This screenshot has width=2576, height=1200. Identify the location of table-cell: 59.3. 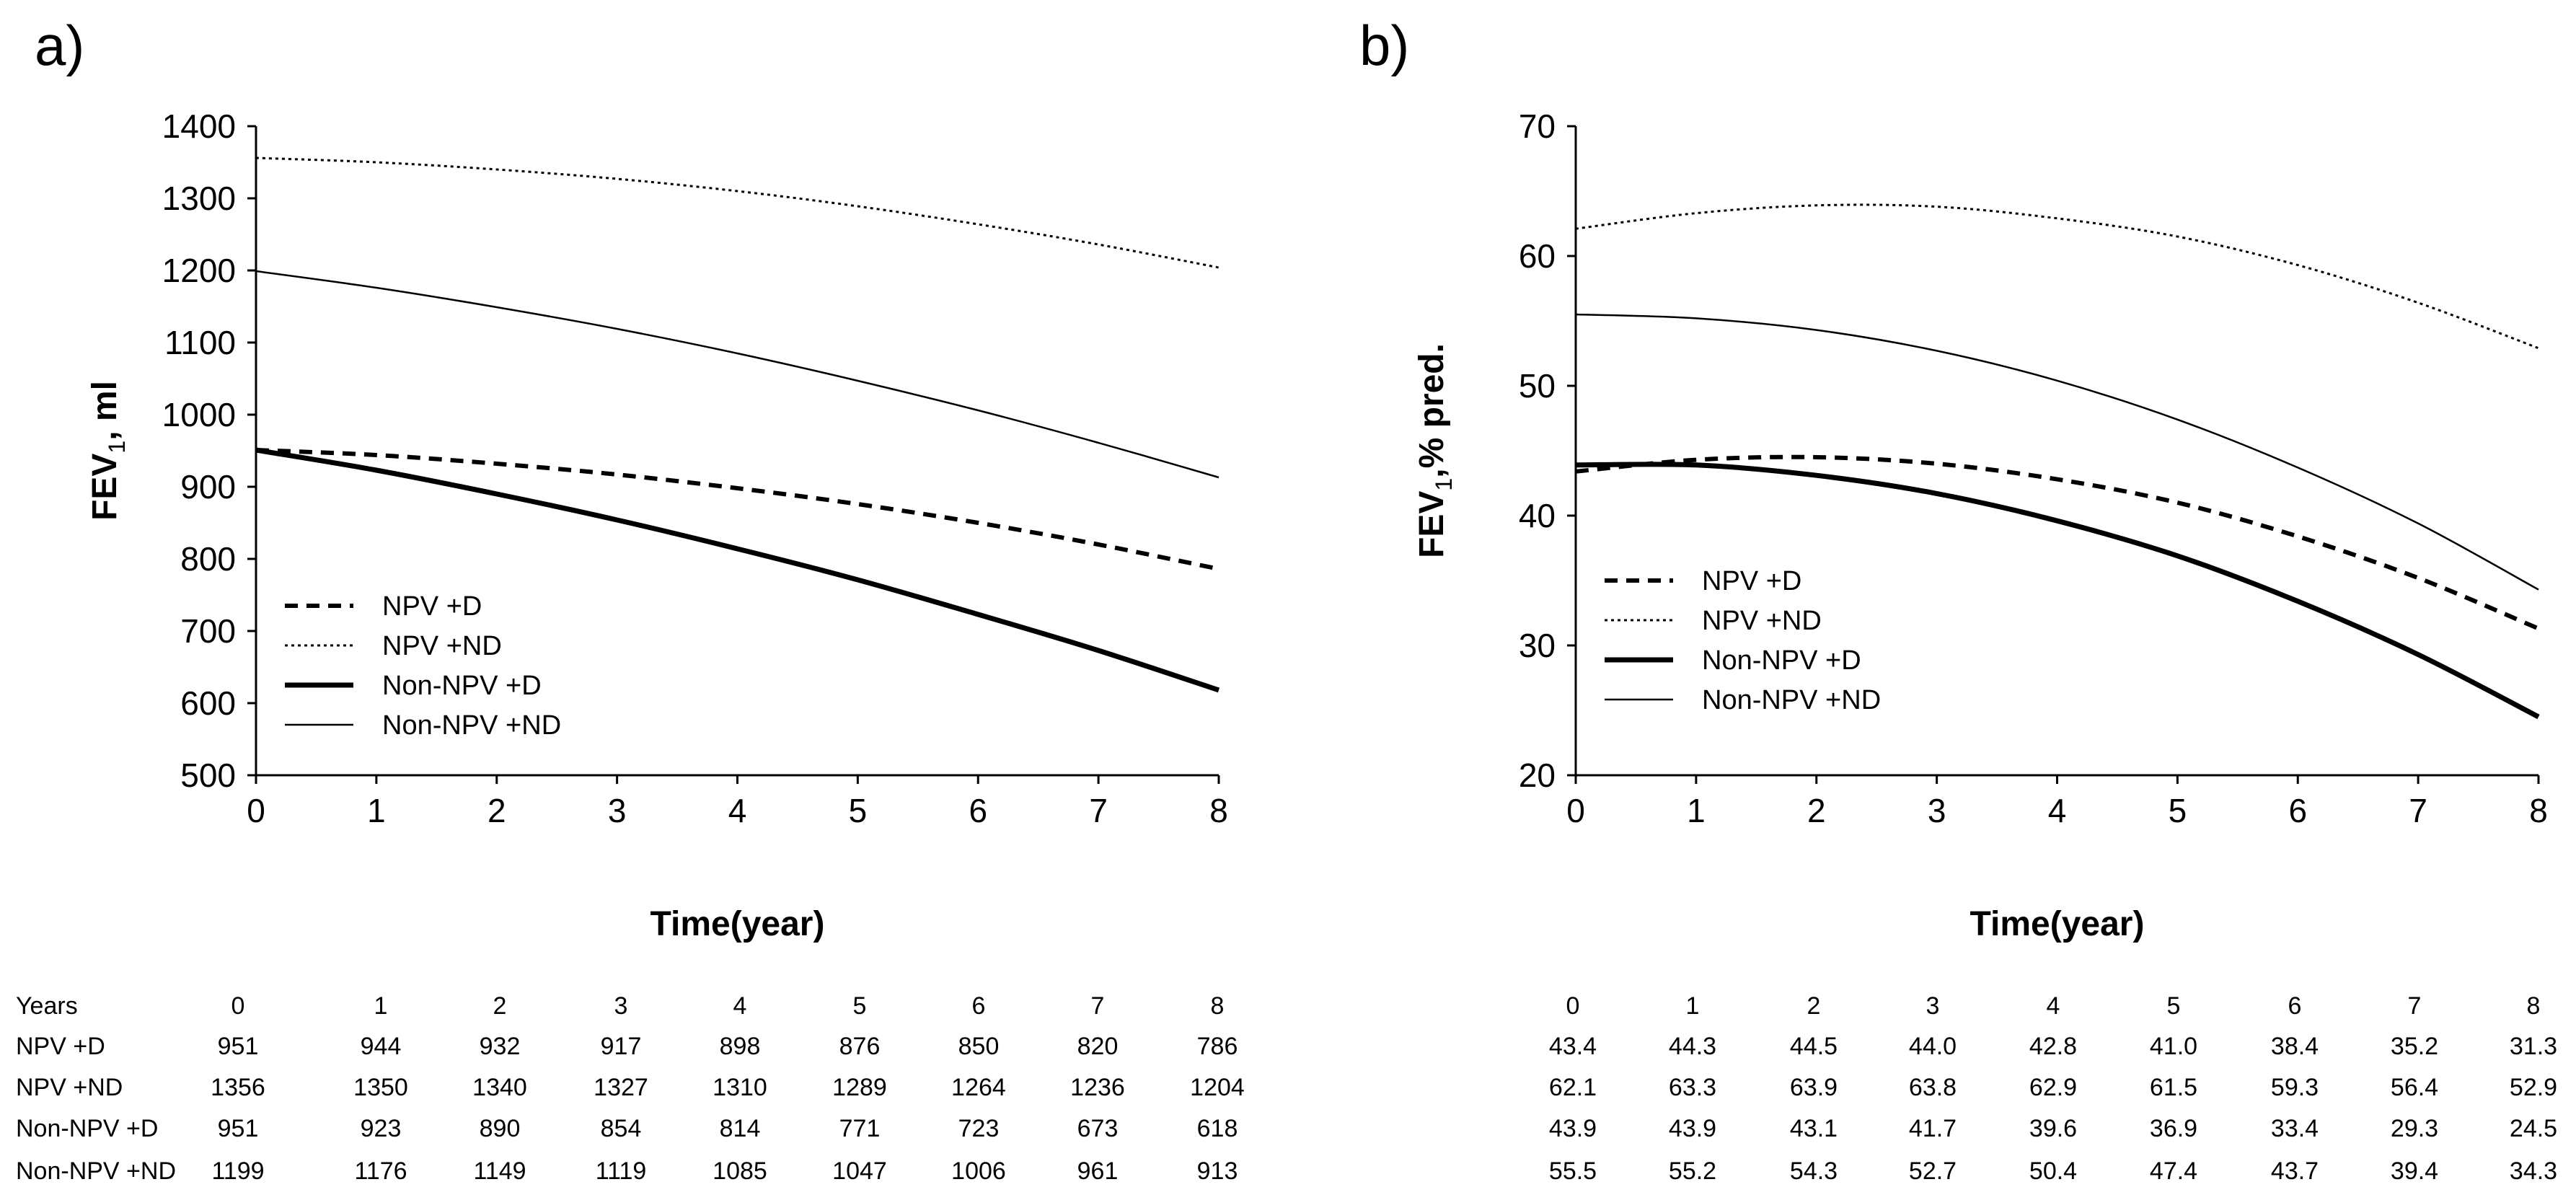
(2295, 1087).